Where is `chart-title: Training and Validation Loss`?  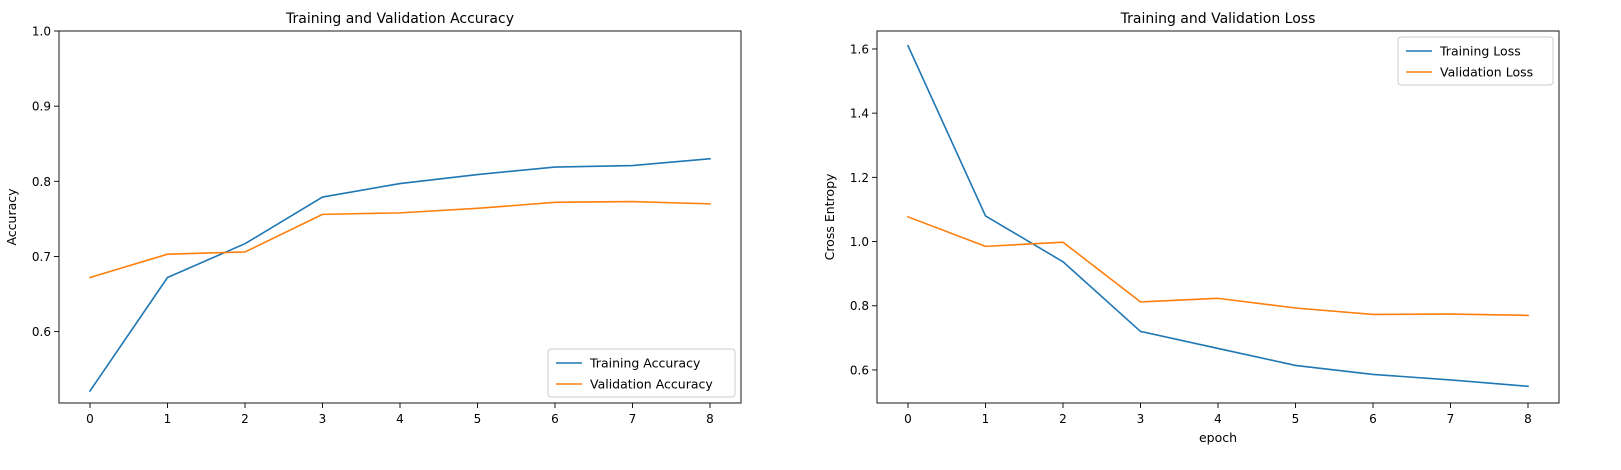
chart-title: Training and Validation Loss is located at coordinates (1218, 19).